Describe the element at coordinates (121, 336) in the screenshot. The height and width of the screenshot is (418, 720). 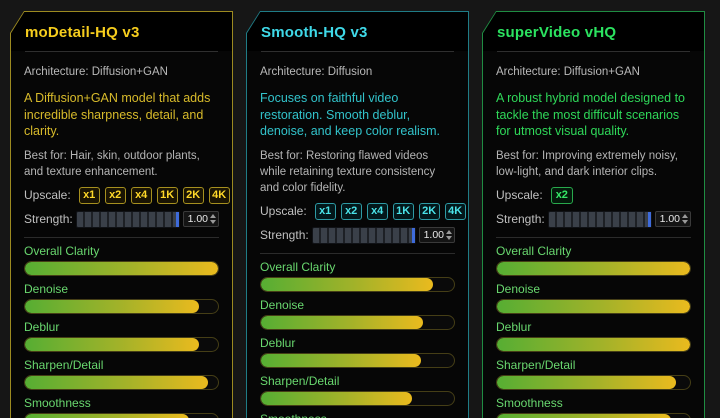
I see `metric-deblur: Deblur` at that location.